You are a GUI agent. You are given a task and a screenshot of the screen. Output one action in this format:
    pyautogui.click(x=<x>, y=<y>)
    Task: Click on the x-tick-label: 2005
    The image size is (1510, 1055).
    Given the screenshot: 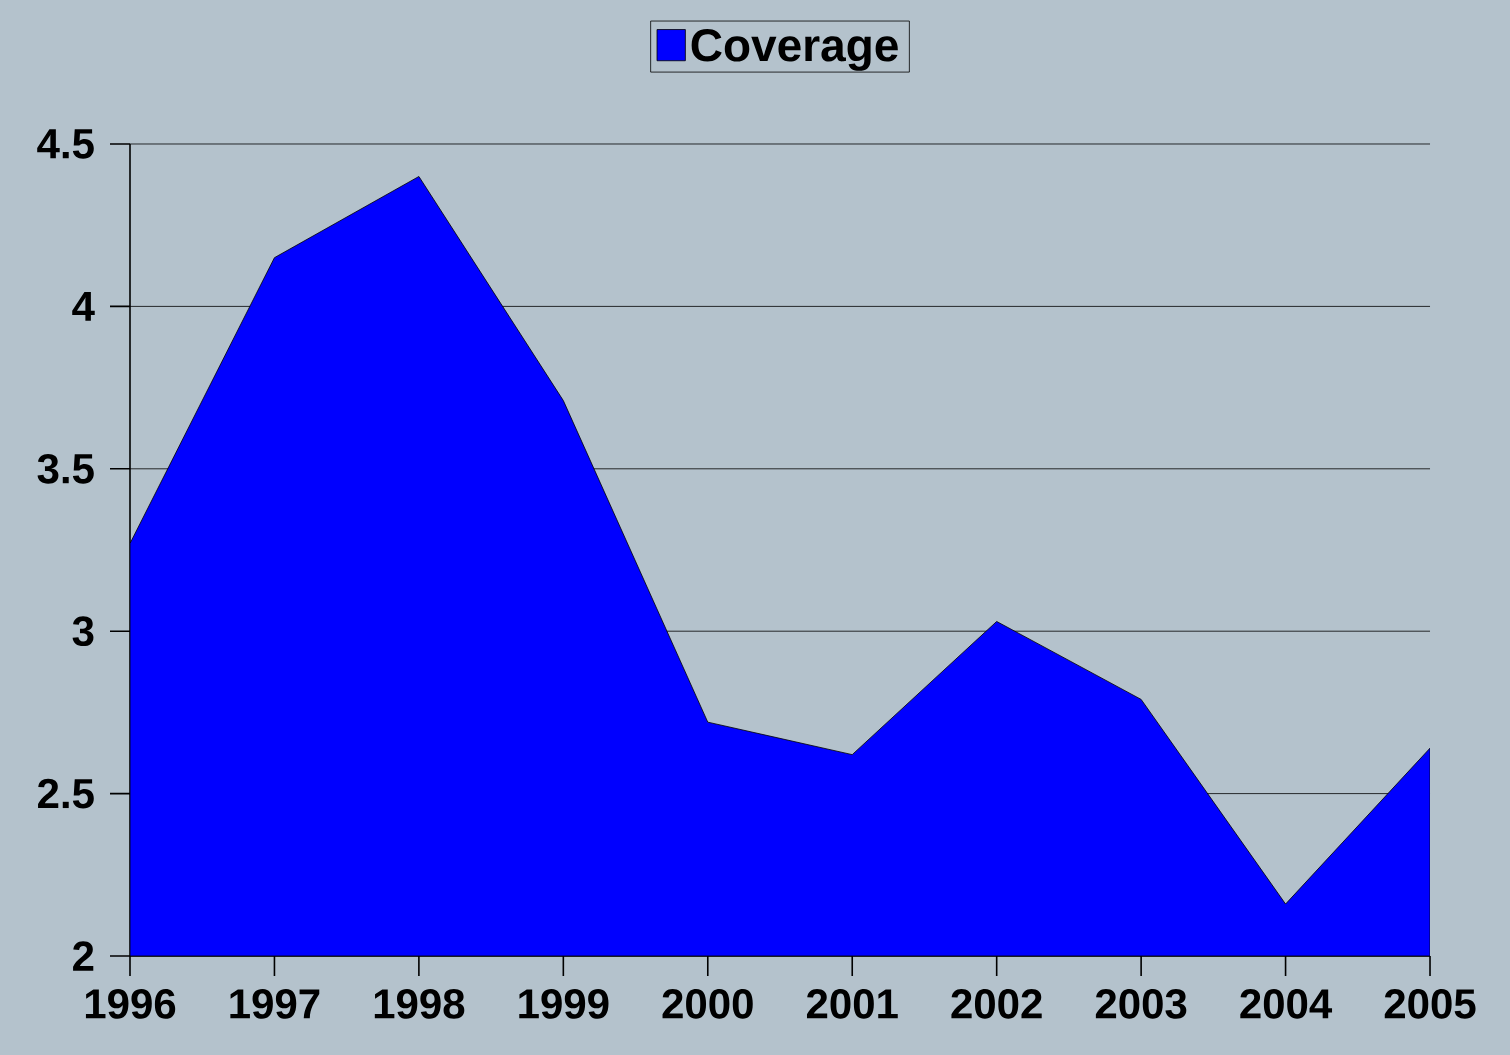 What is the action you would take?
    pyautogui.click(x=1430, y=1004)
    